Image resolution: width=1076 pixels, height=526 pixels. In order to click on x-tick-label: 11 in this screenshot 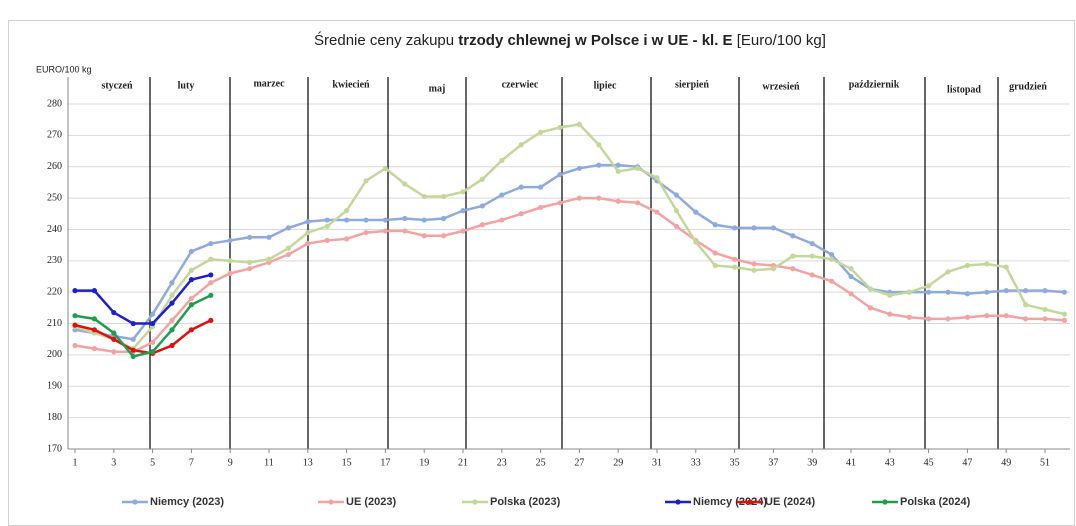, I will do `click(269, 462)`.